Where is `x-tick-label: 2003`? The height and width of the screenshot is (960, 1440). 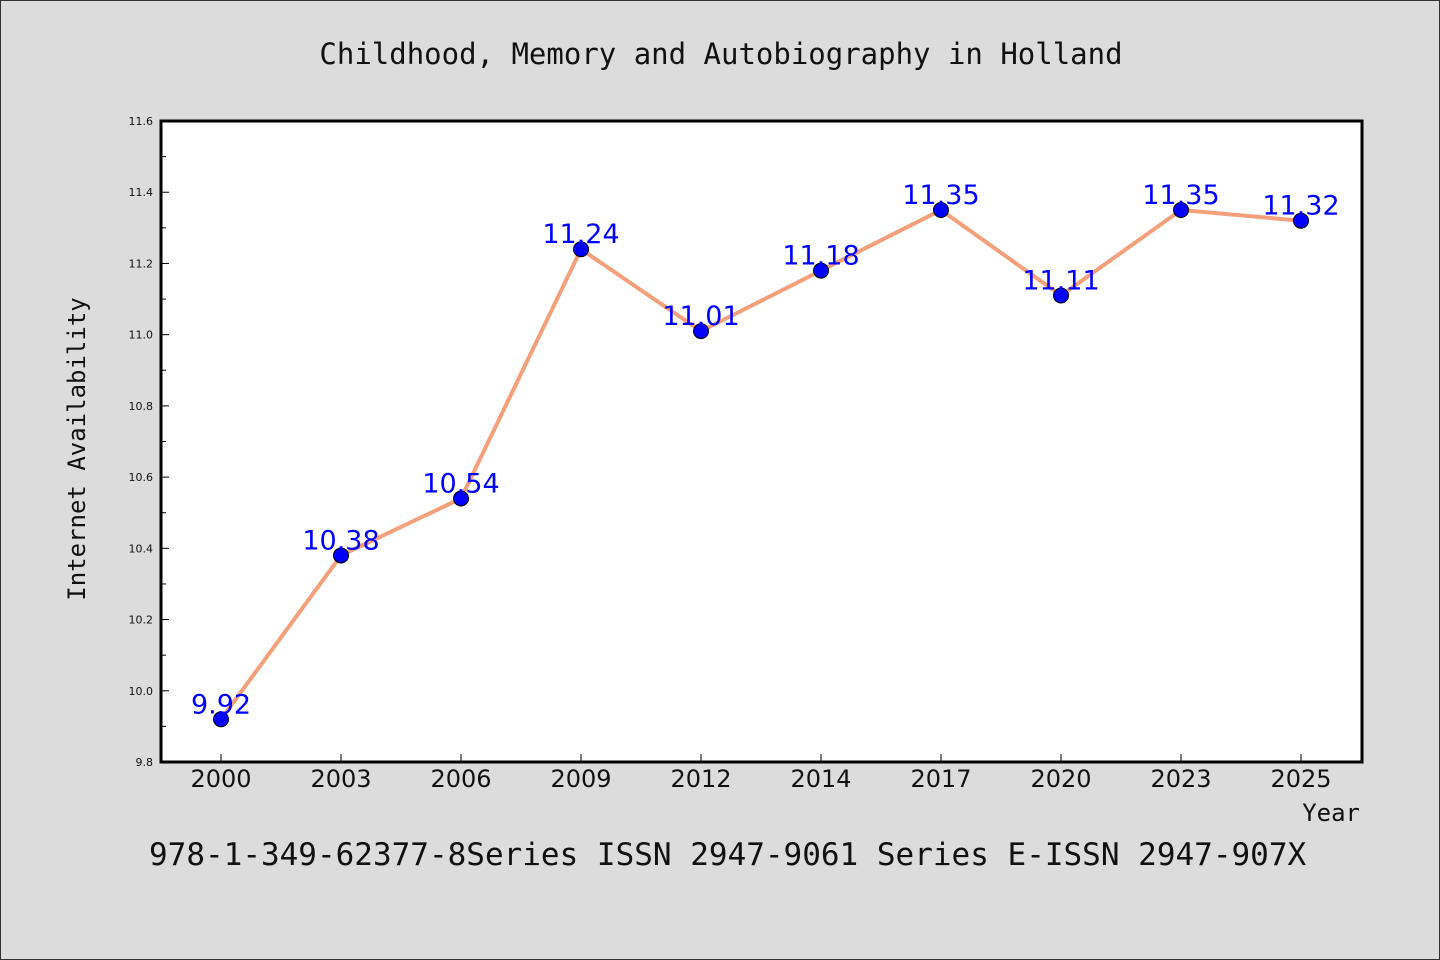
x-tick-label: 2003 is located at coordinates (340, 779).